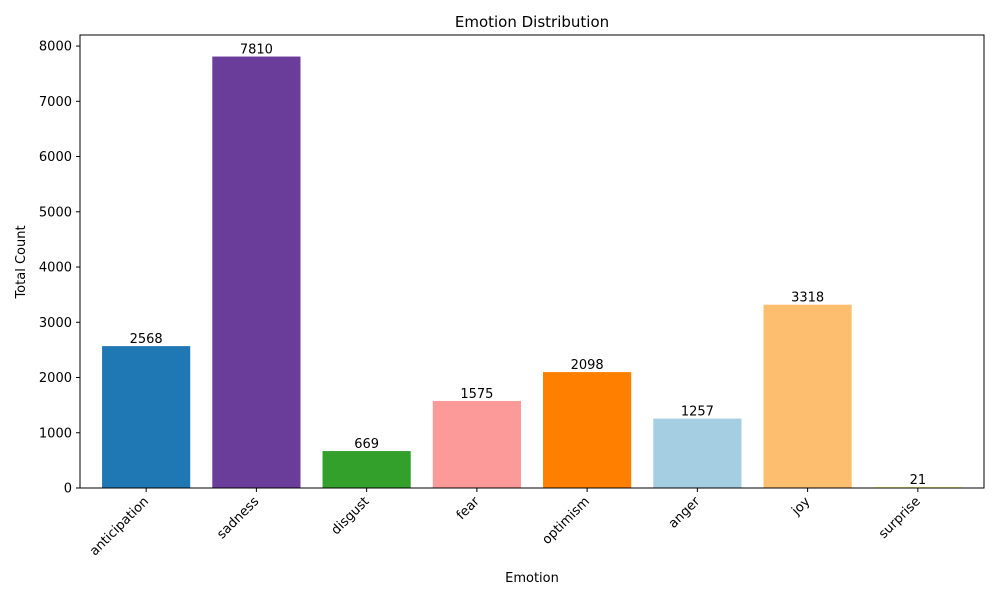 The height and width of the screenshot is (600, 1000). Describe the element at coordinates (587, 365) in the screenshot. I see `data-label-optimism: 2098` at that location.